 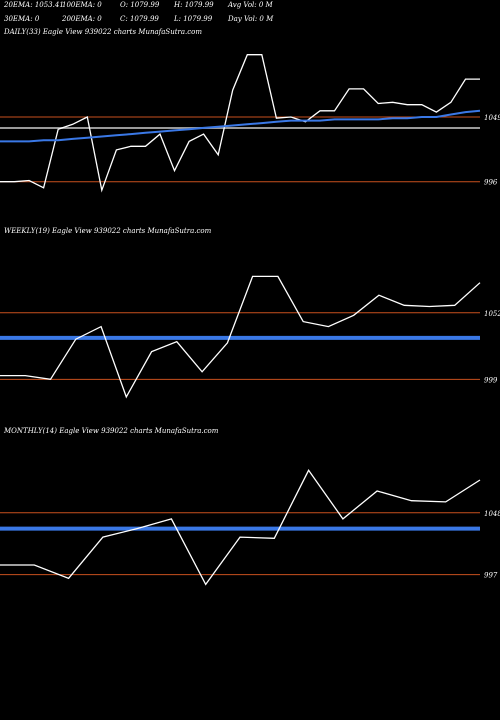 I want to click on ema-series-line, so click(x=240, y=126).